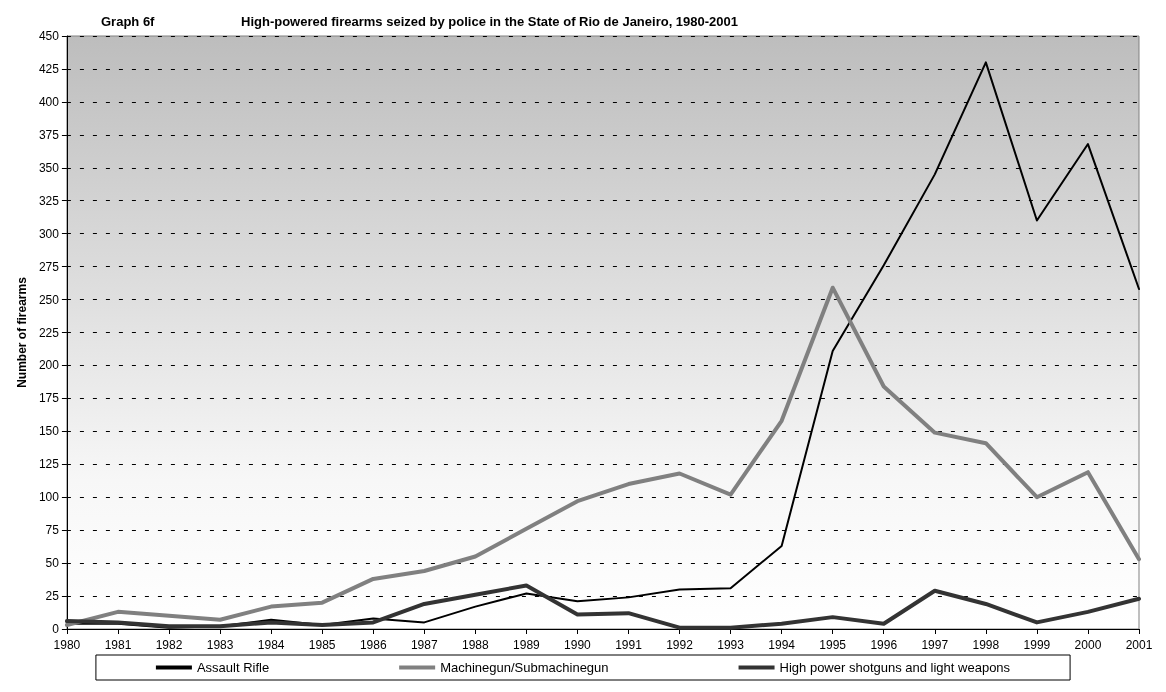  What do you see at coordinates (220, 645) in the screenshot?
I see `x-tick-label: 1983` at bounding box center [220, 645].